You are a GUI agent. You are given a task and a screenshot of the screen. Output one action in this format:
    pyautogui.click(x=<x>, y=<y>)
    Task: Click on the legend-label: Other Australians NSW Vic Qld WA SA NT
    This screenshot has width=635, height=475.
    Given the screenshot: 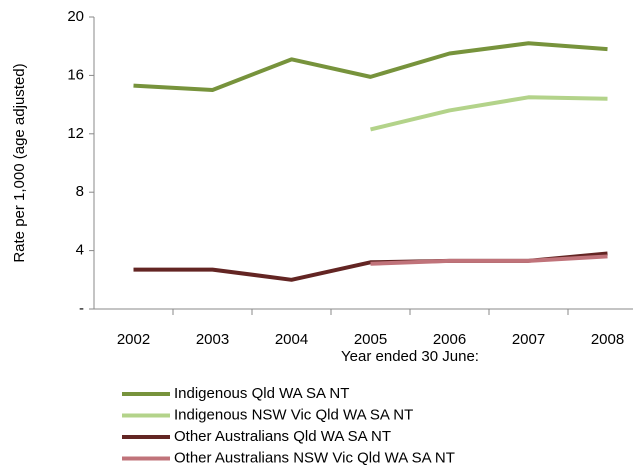 What is the action you would take?
    pyautogui.click(x=314, y=457)
    